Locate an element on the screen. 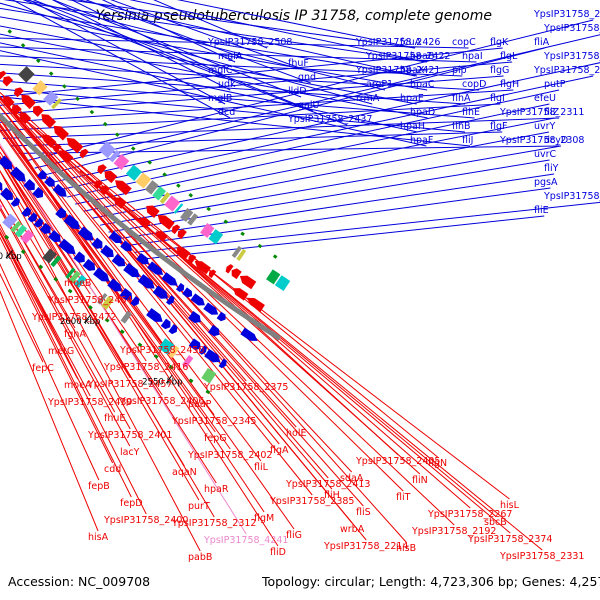 Image resolution: width=600 pixels, height=600 pixels. forward-gene-label: hpaE is located at coordinates (412, 98).